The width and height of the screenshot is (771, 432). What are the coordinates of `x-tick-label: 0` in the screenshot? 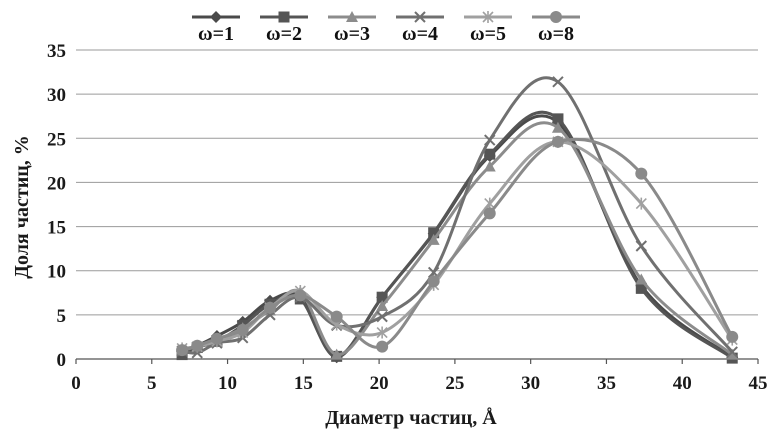 It's located at (76, 383).